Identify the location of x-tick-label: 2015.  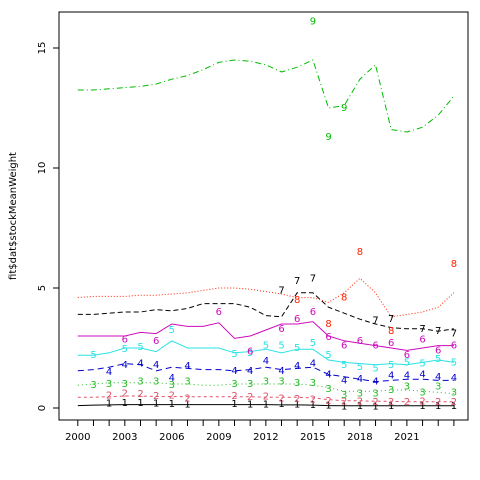
(312, 437).